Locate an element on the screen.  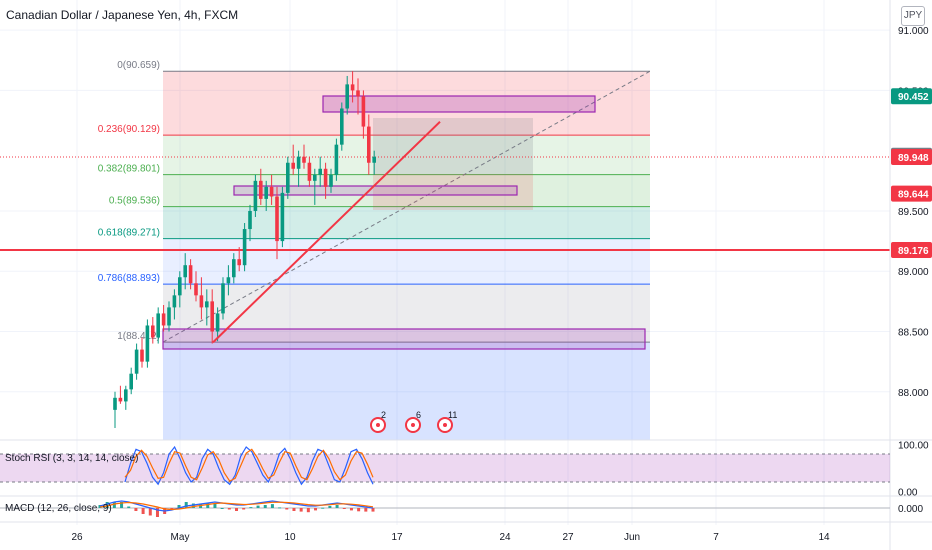
indicator-axis-tick: 100.00 is located at coordinates (913, 446).